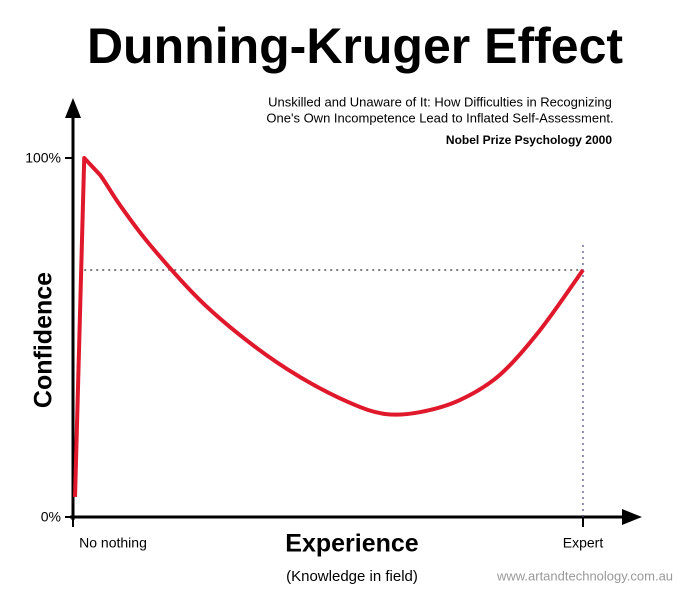 This screenshot has height=600, width=681. What do you see at coordinates (43, 158) in the screenshot?
I see `y-tick-label: 100%` at bounding box center [43, 158].